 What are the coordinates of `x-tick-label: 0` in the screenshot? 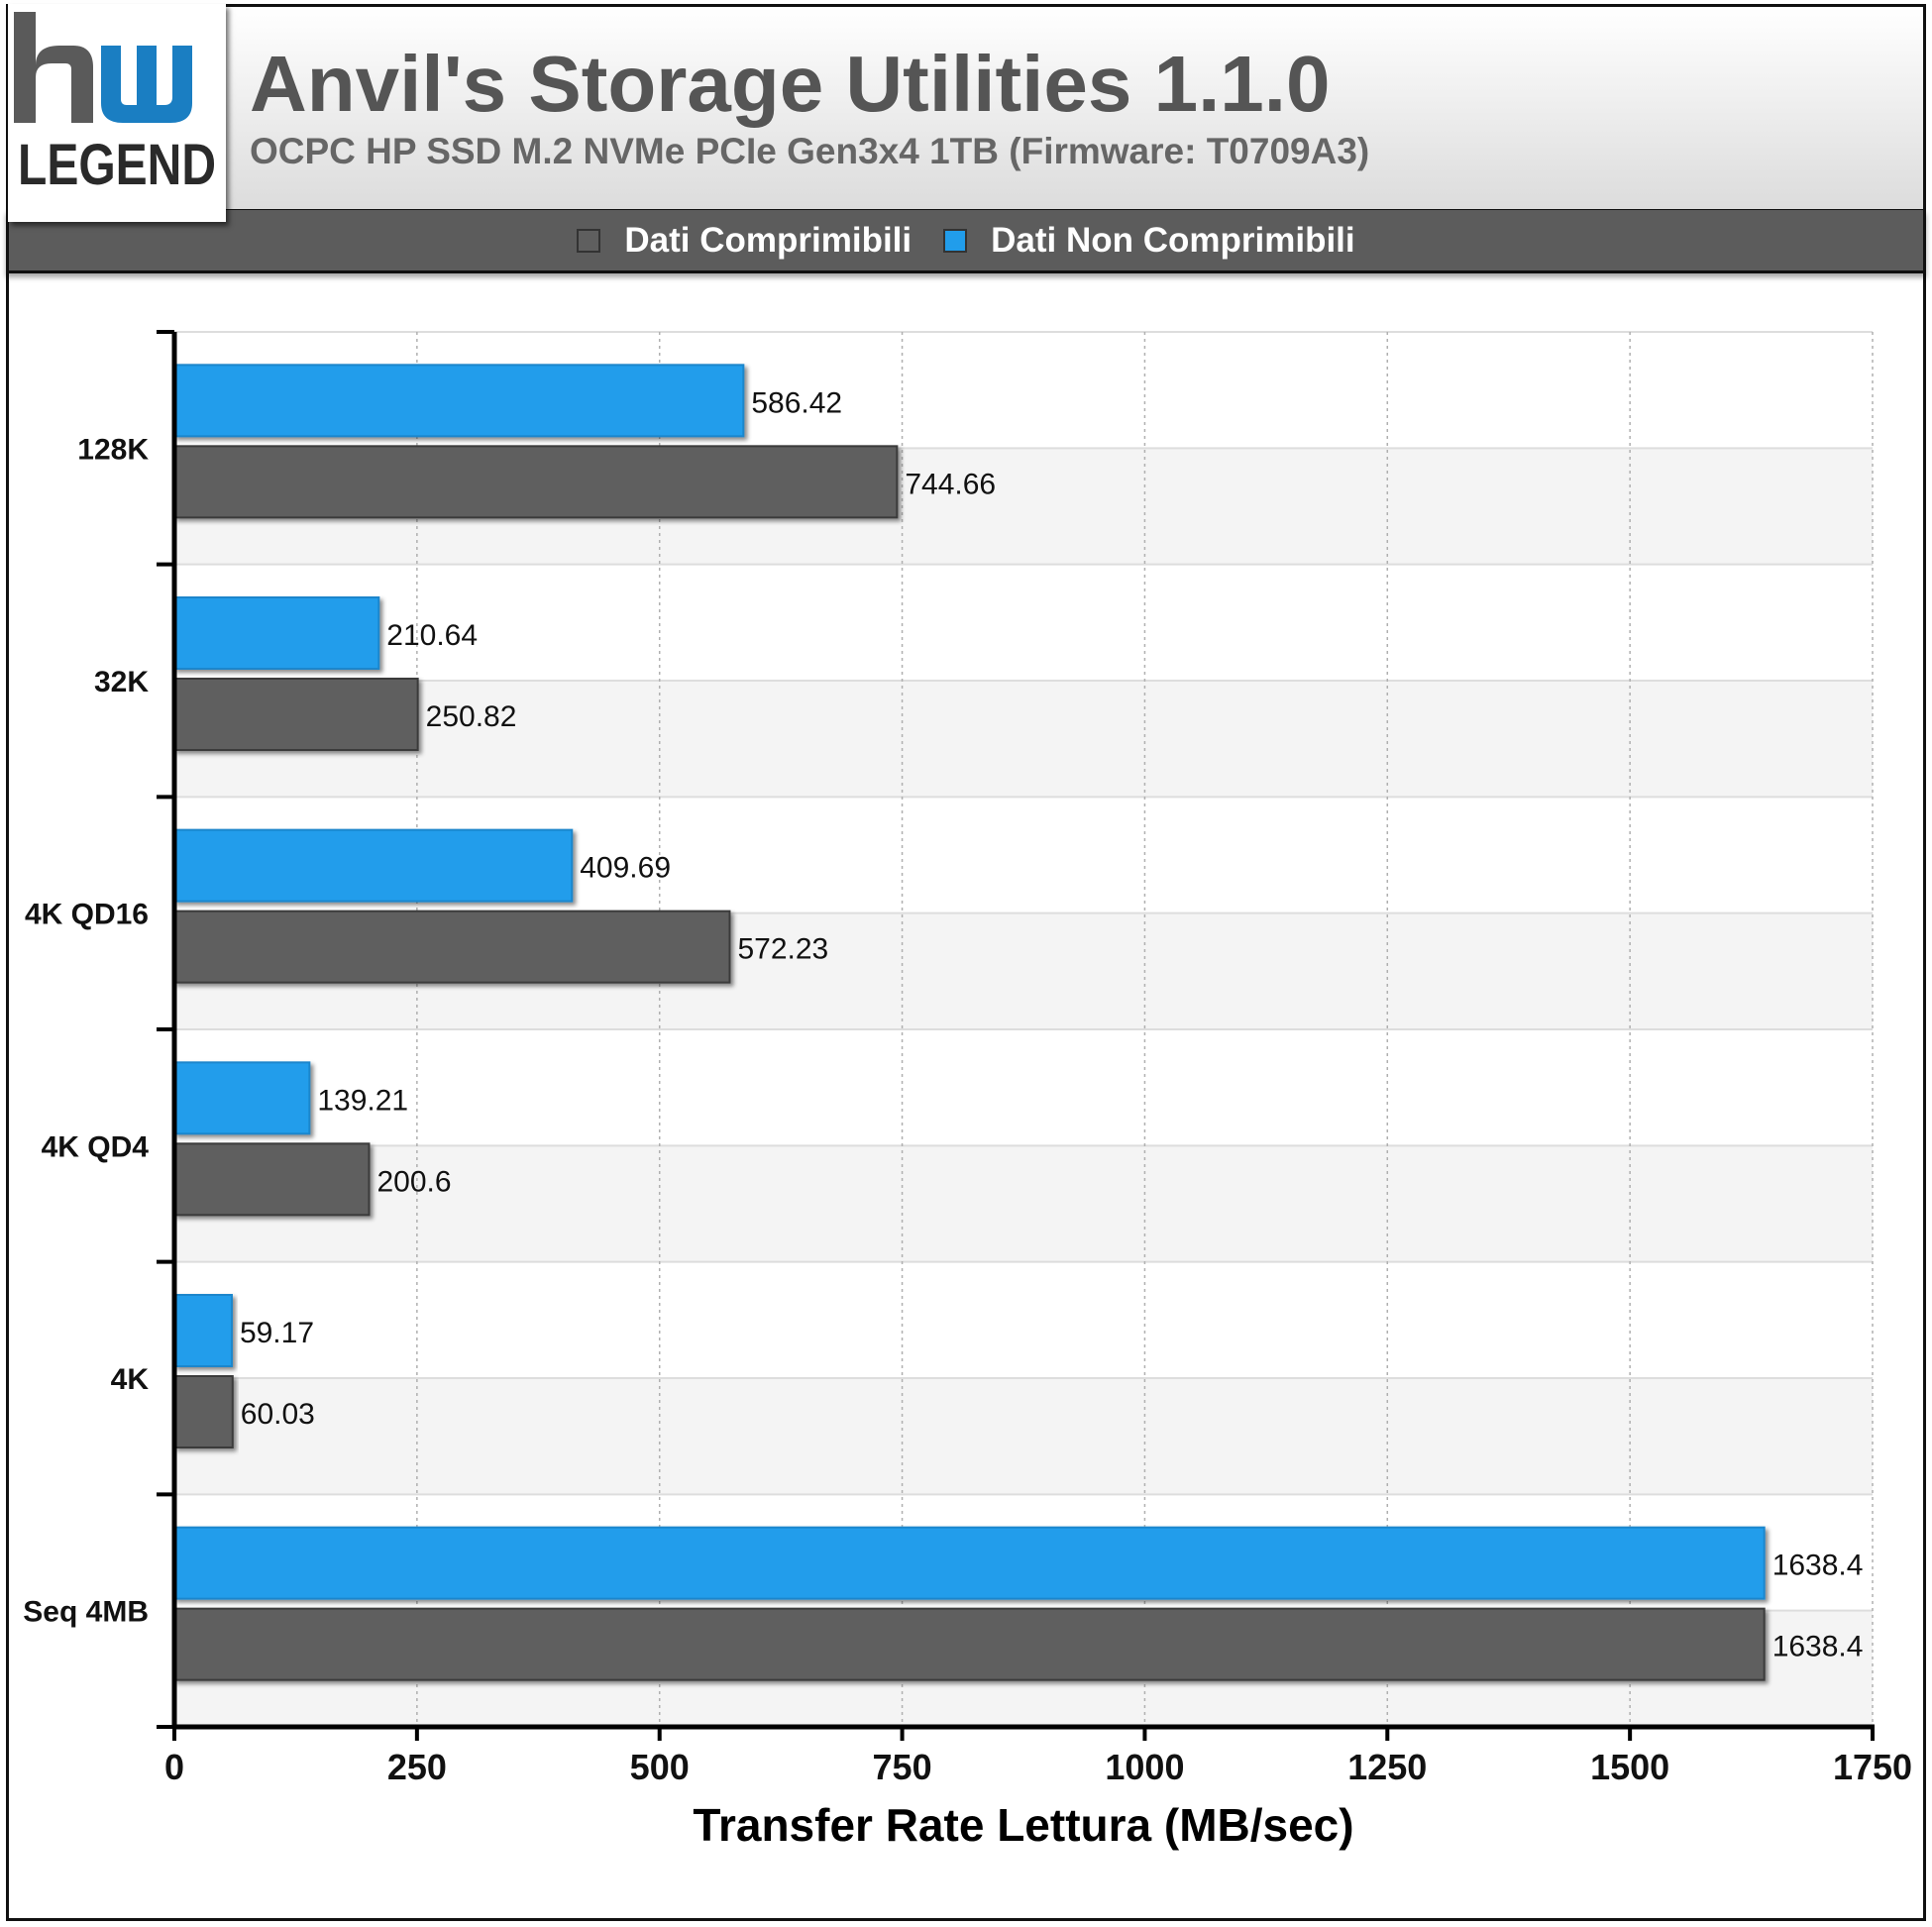 It's located at (174, 1767).